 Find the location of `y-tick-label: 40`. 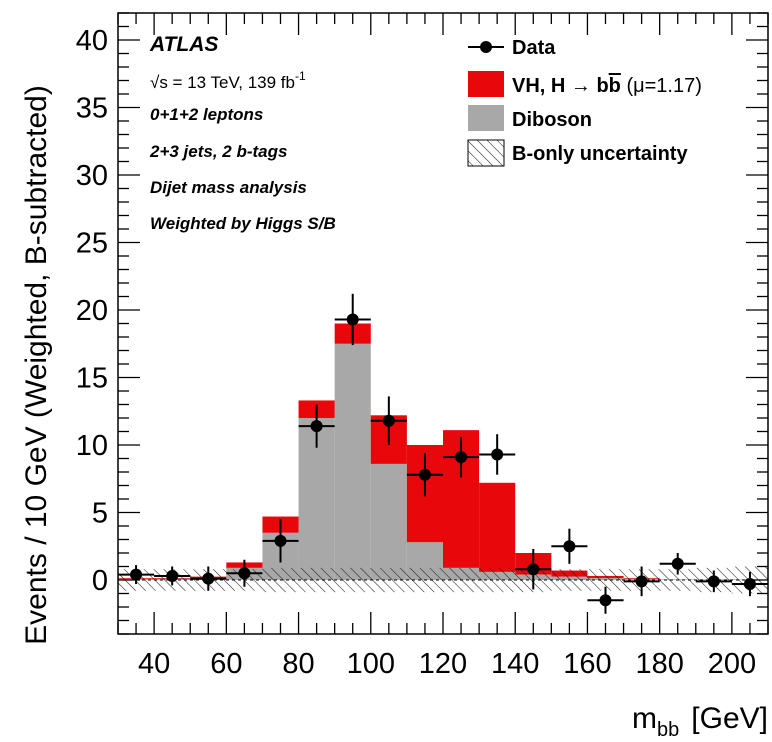

y-tick-label: 40 is located at coordinates (92, 41).